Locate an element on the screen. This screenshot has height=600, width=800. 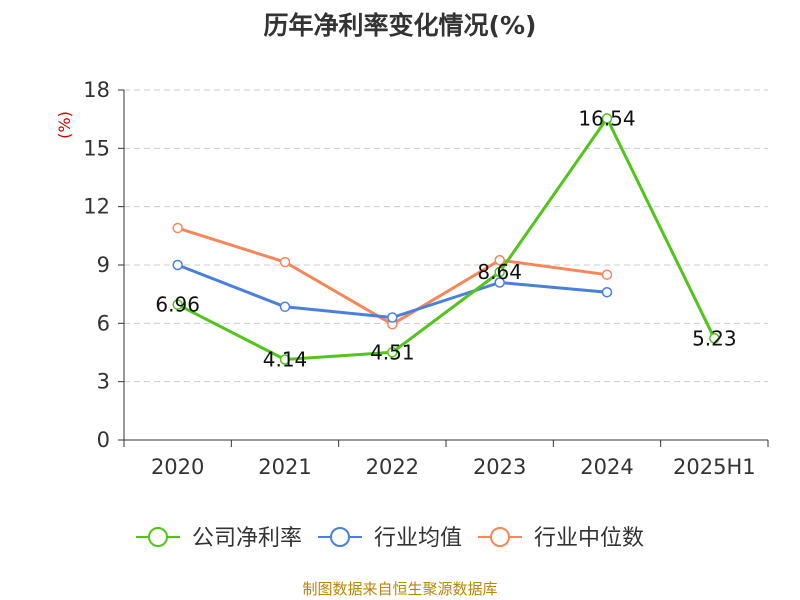
data-label-2024: 16.54 is located at coordinates (606, 118).